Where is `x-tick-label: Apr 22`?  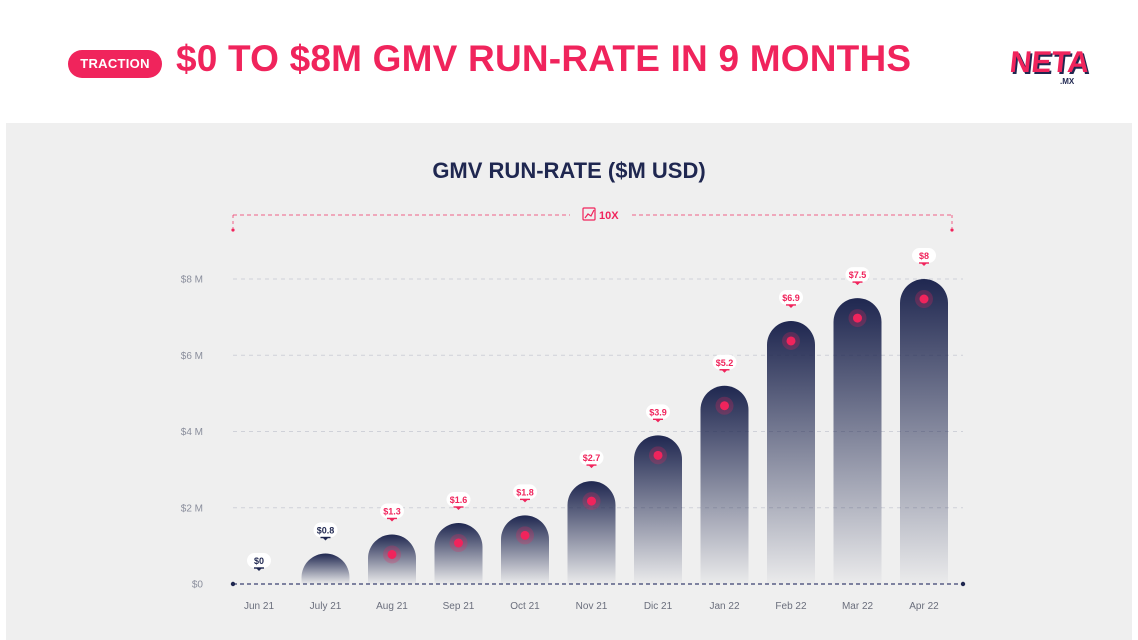 x-tick-label: Apr 22 is located at coordinates (924, 606).